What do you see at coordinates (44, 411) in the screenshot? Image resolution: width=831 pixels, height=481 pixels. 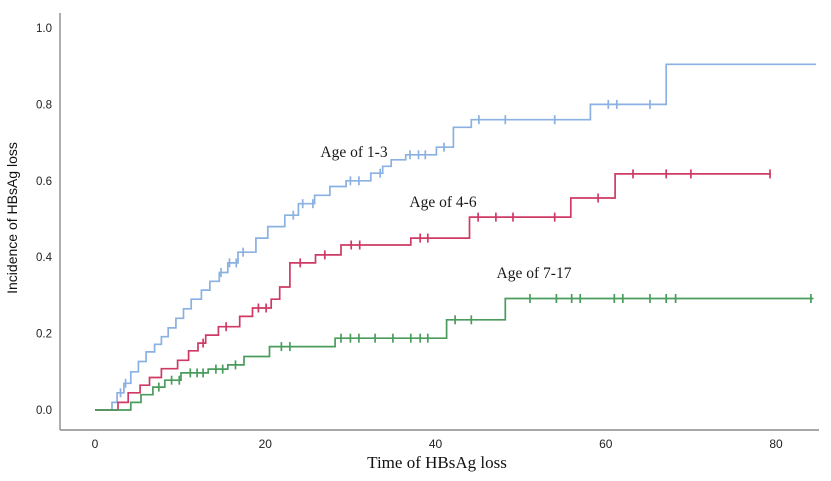 I see `y-tick-label: 0.0` at bounding box center [44, 411].